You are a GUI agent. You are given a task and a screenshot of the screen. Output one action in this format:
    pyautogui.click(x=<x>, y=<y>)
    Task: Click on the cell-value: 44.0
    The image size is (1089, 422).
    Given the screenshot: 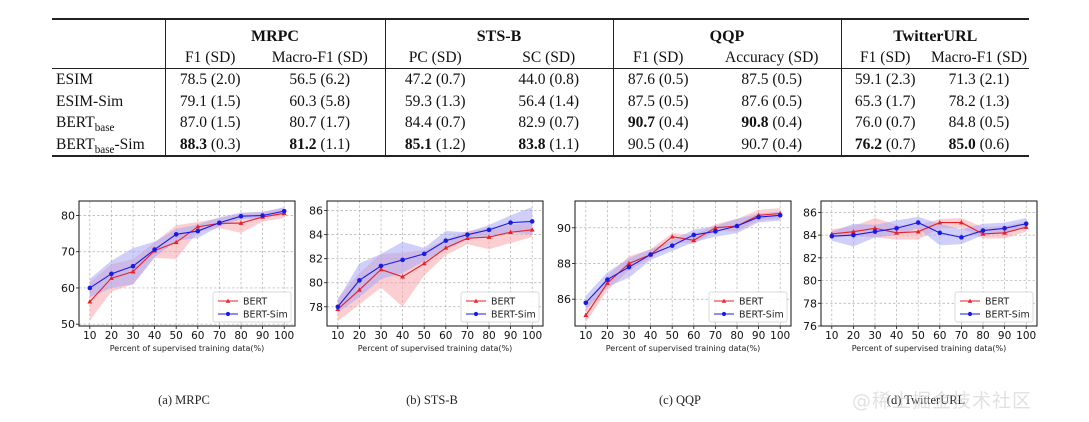 What is the action you would take?
    pyautogui.click(x=532, y=80)
    